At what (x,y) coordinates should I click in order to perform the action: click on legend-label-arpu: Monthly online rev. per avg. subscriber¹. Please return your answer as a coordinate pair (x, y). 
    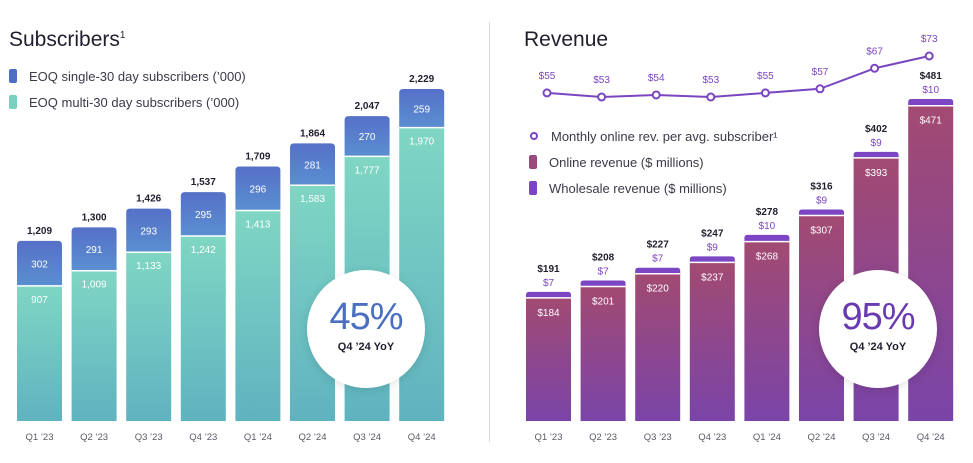
    Looking at the image, I should click on (664, 136).